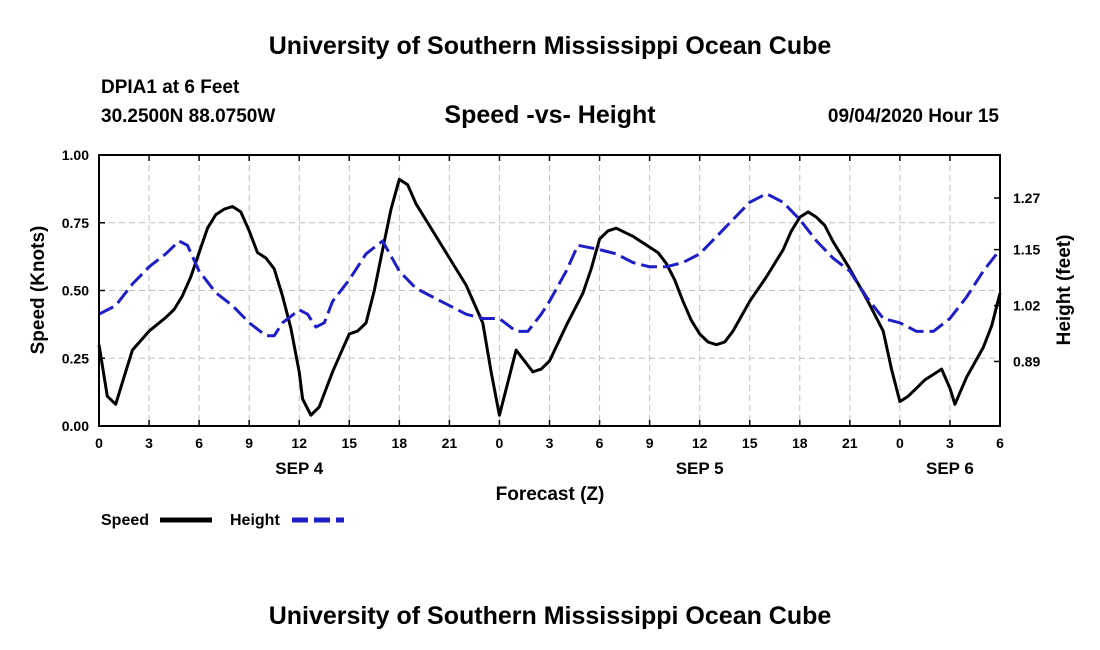 This screenshot has width=1100, height=650. Describe the element at coordinates (222, 520) in the screenshot. I see `legend: Speed Height` at that location.